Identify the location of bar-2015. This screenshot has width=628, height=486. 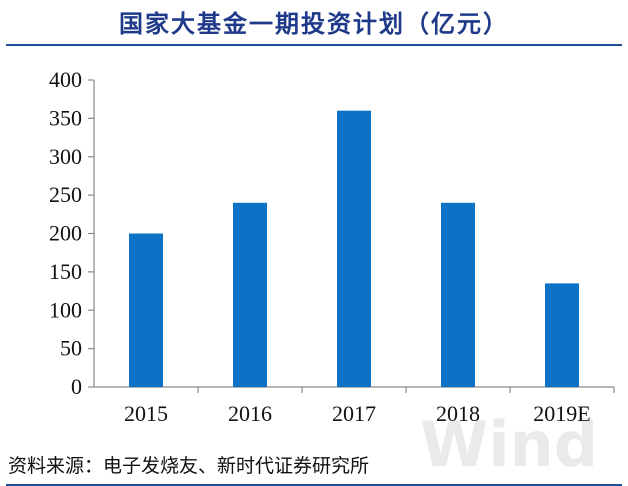
(146, 310).